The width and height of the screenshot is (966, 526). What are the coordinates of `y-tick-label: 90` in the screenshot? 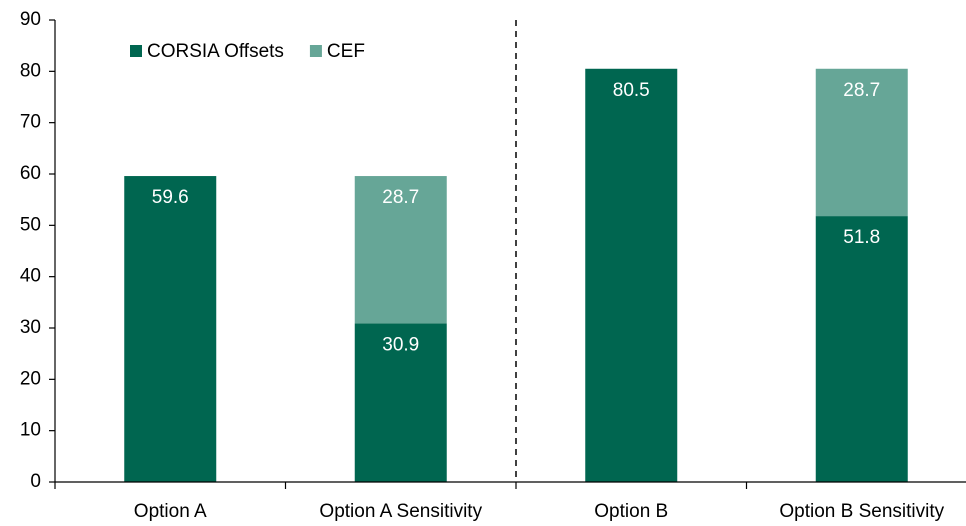 It's located at (30, 19).